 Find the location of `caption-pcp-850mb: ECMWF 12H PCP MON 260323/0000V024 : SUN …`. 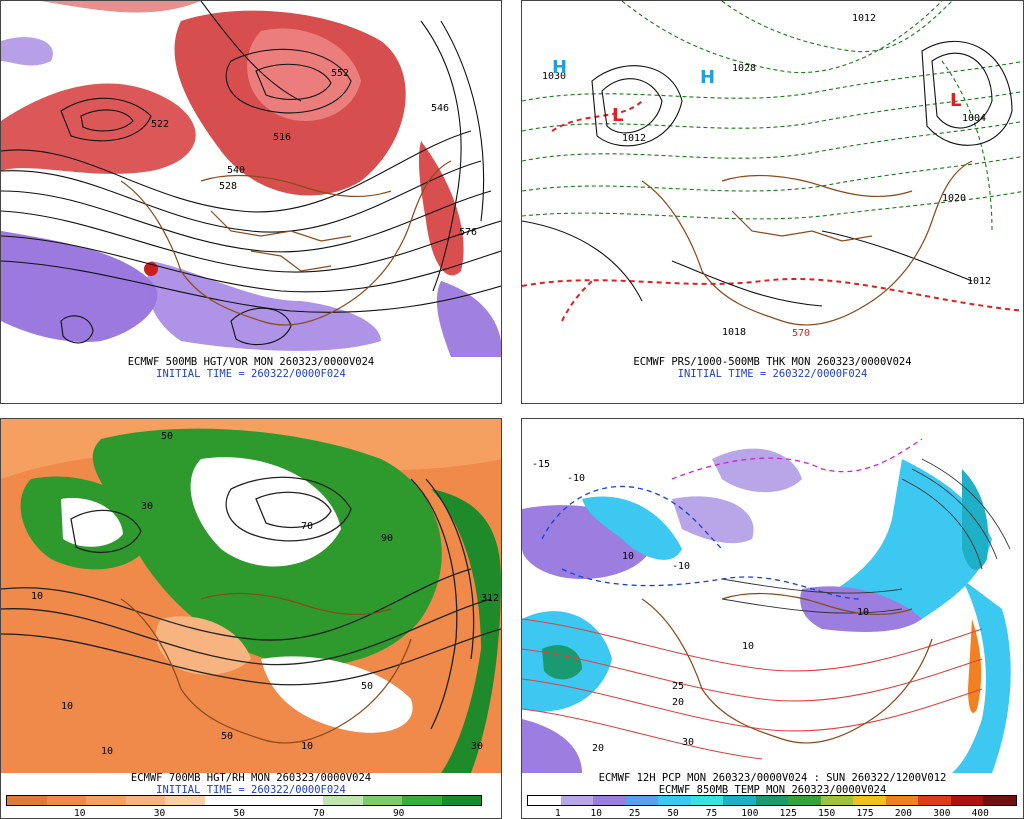

caption-pcp-850mb: ECMWF 12H PCP MON 260323/0000V024 : SUN … is located at coordinates (772, 784).